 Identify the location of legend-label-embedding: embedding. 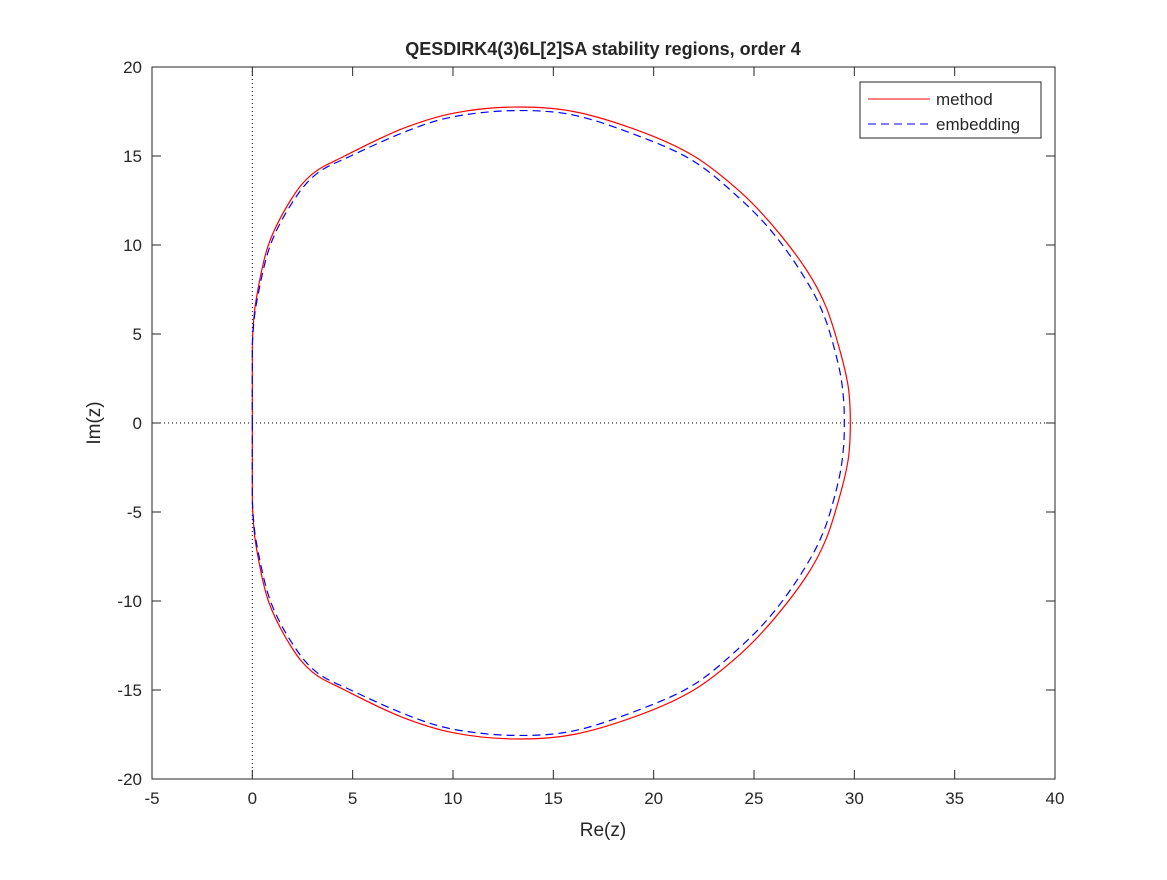
(978, 124).